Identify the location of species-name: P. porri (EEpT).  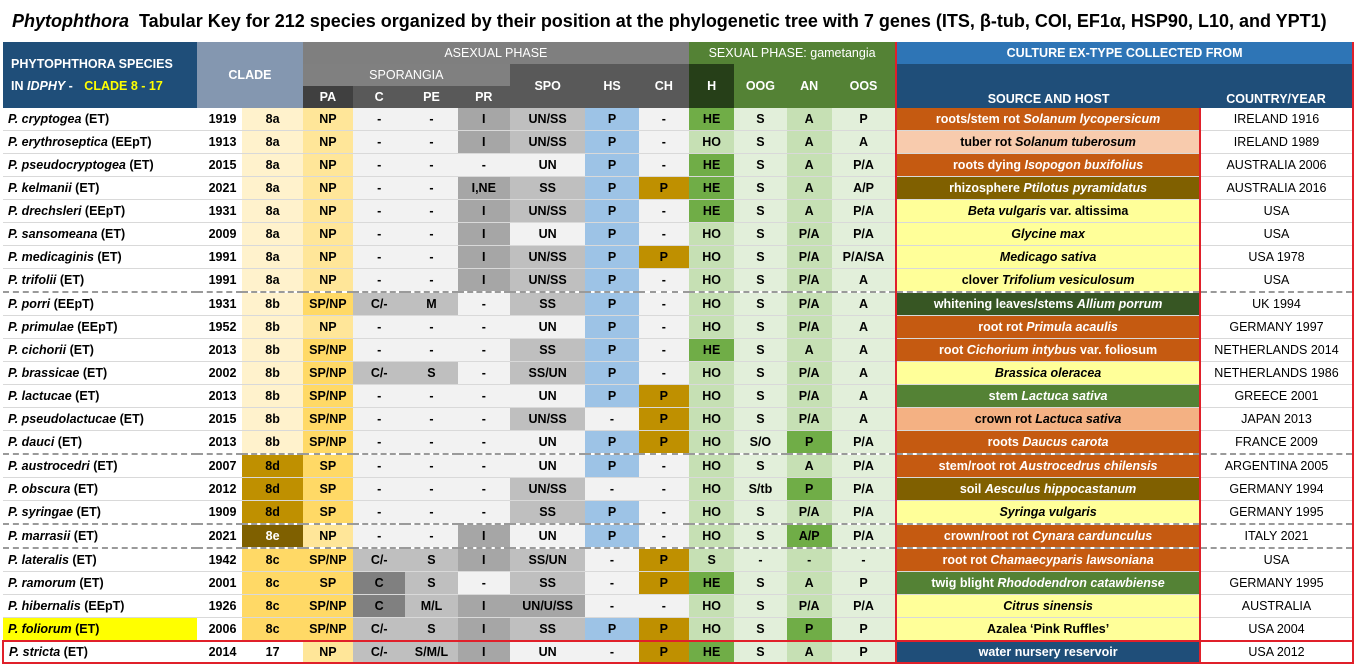
(100, 304).